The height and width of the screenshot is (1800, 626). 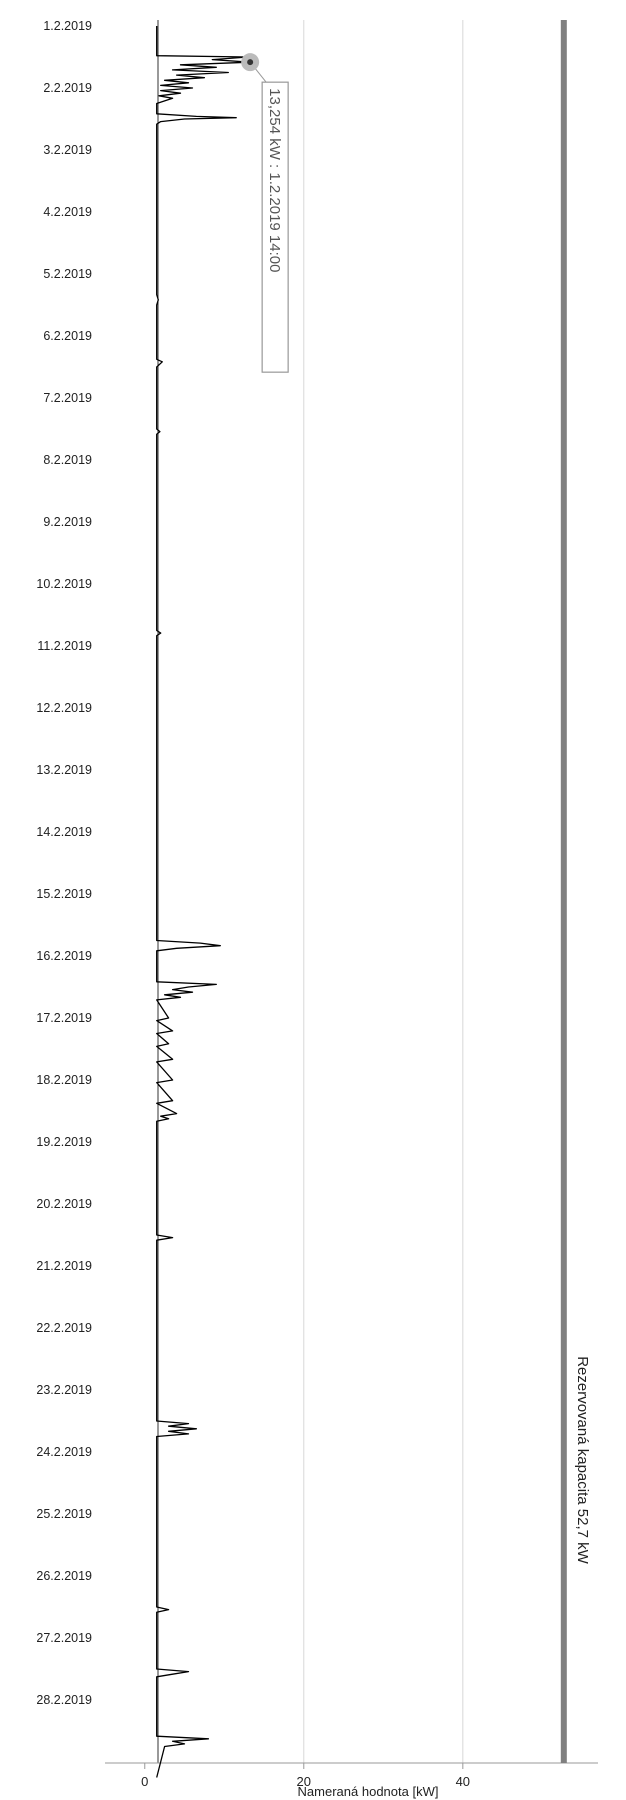 I want to click on date-tick-label: 27.2.2019, so click(x=64, y=1638).